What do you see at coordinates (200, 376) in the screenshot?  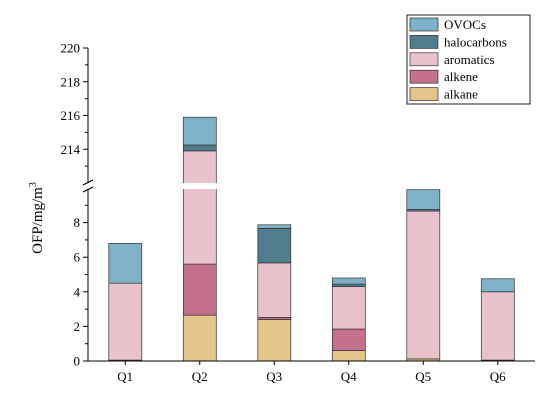 I see `x-tick-label-q2: Q2` at bounding box center [200, 376].